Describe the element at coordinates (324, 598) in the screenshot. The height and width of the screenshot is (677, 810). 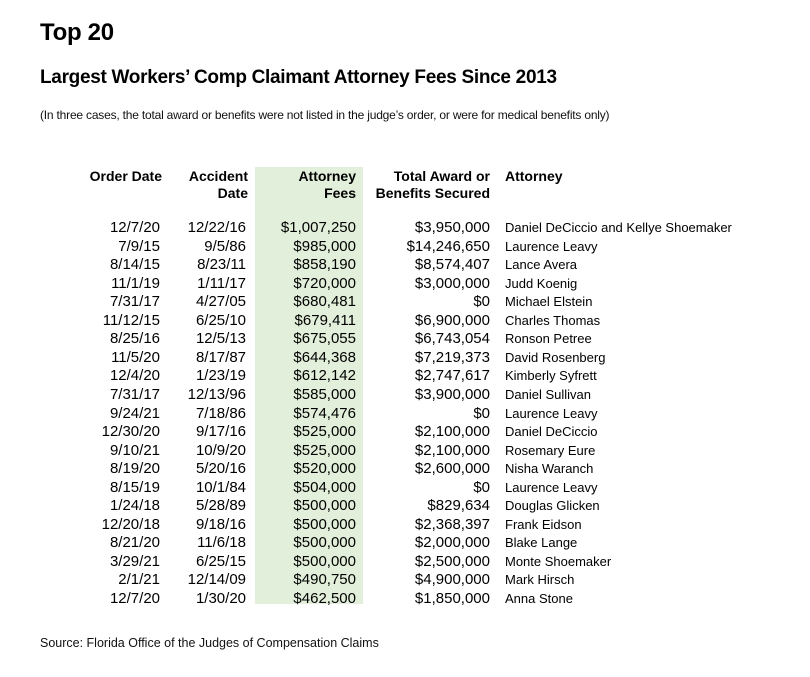
I see `attorney-fees-cell: $462,500` at that location.